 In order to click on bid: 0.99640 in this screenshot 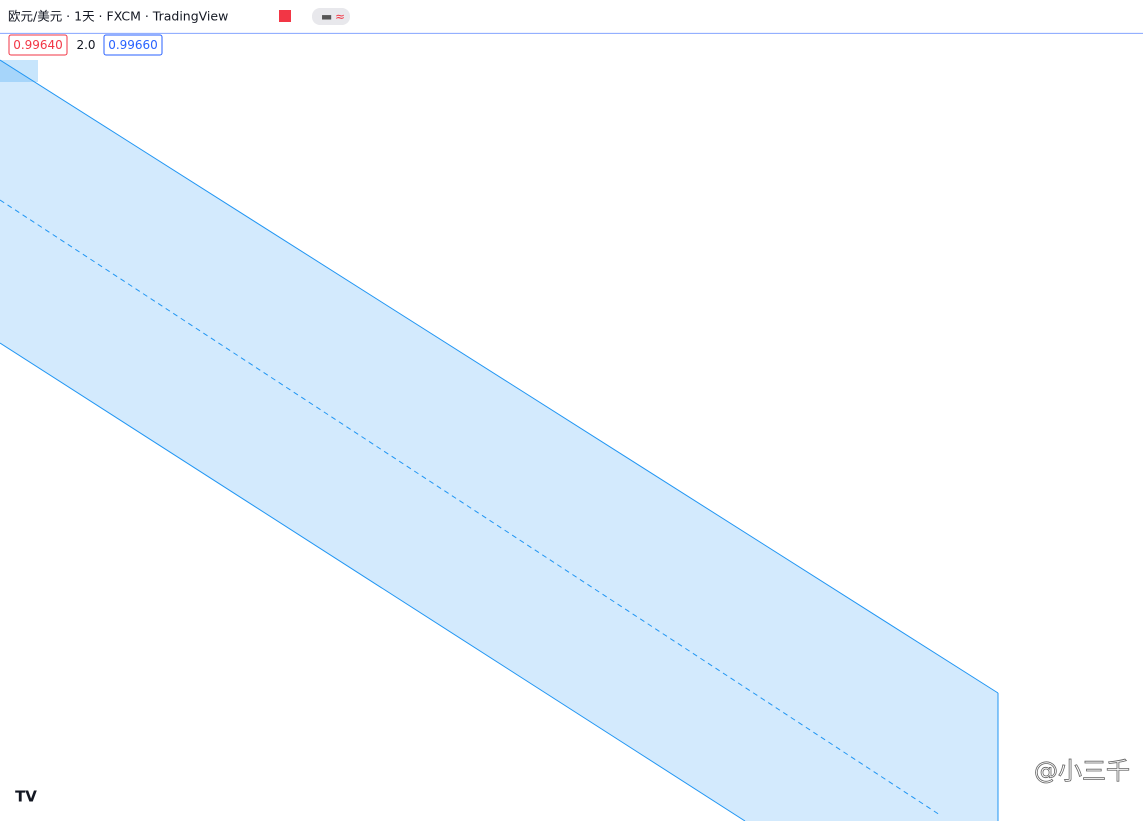, I will do `click(38, 45)`.